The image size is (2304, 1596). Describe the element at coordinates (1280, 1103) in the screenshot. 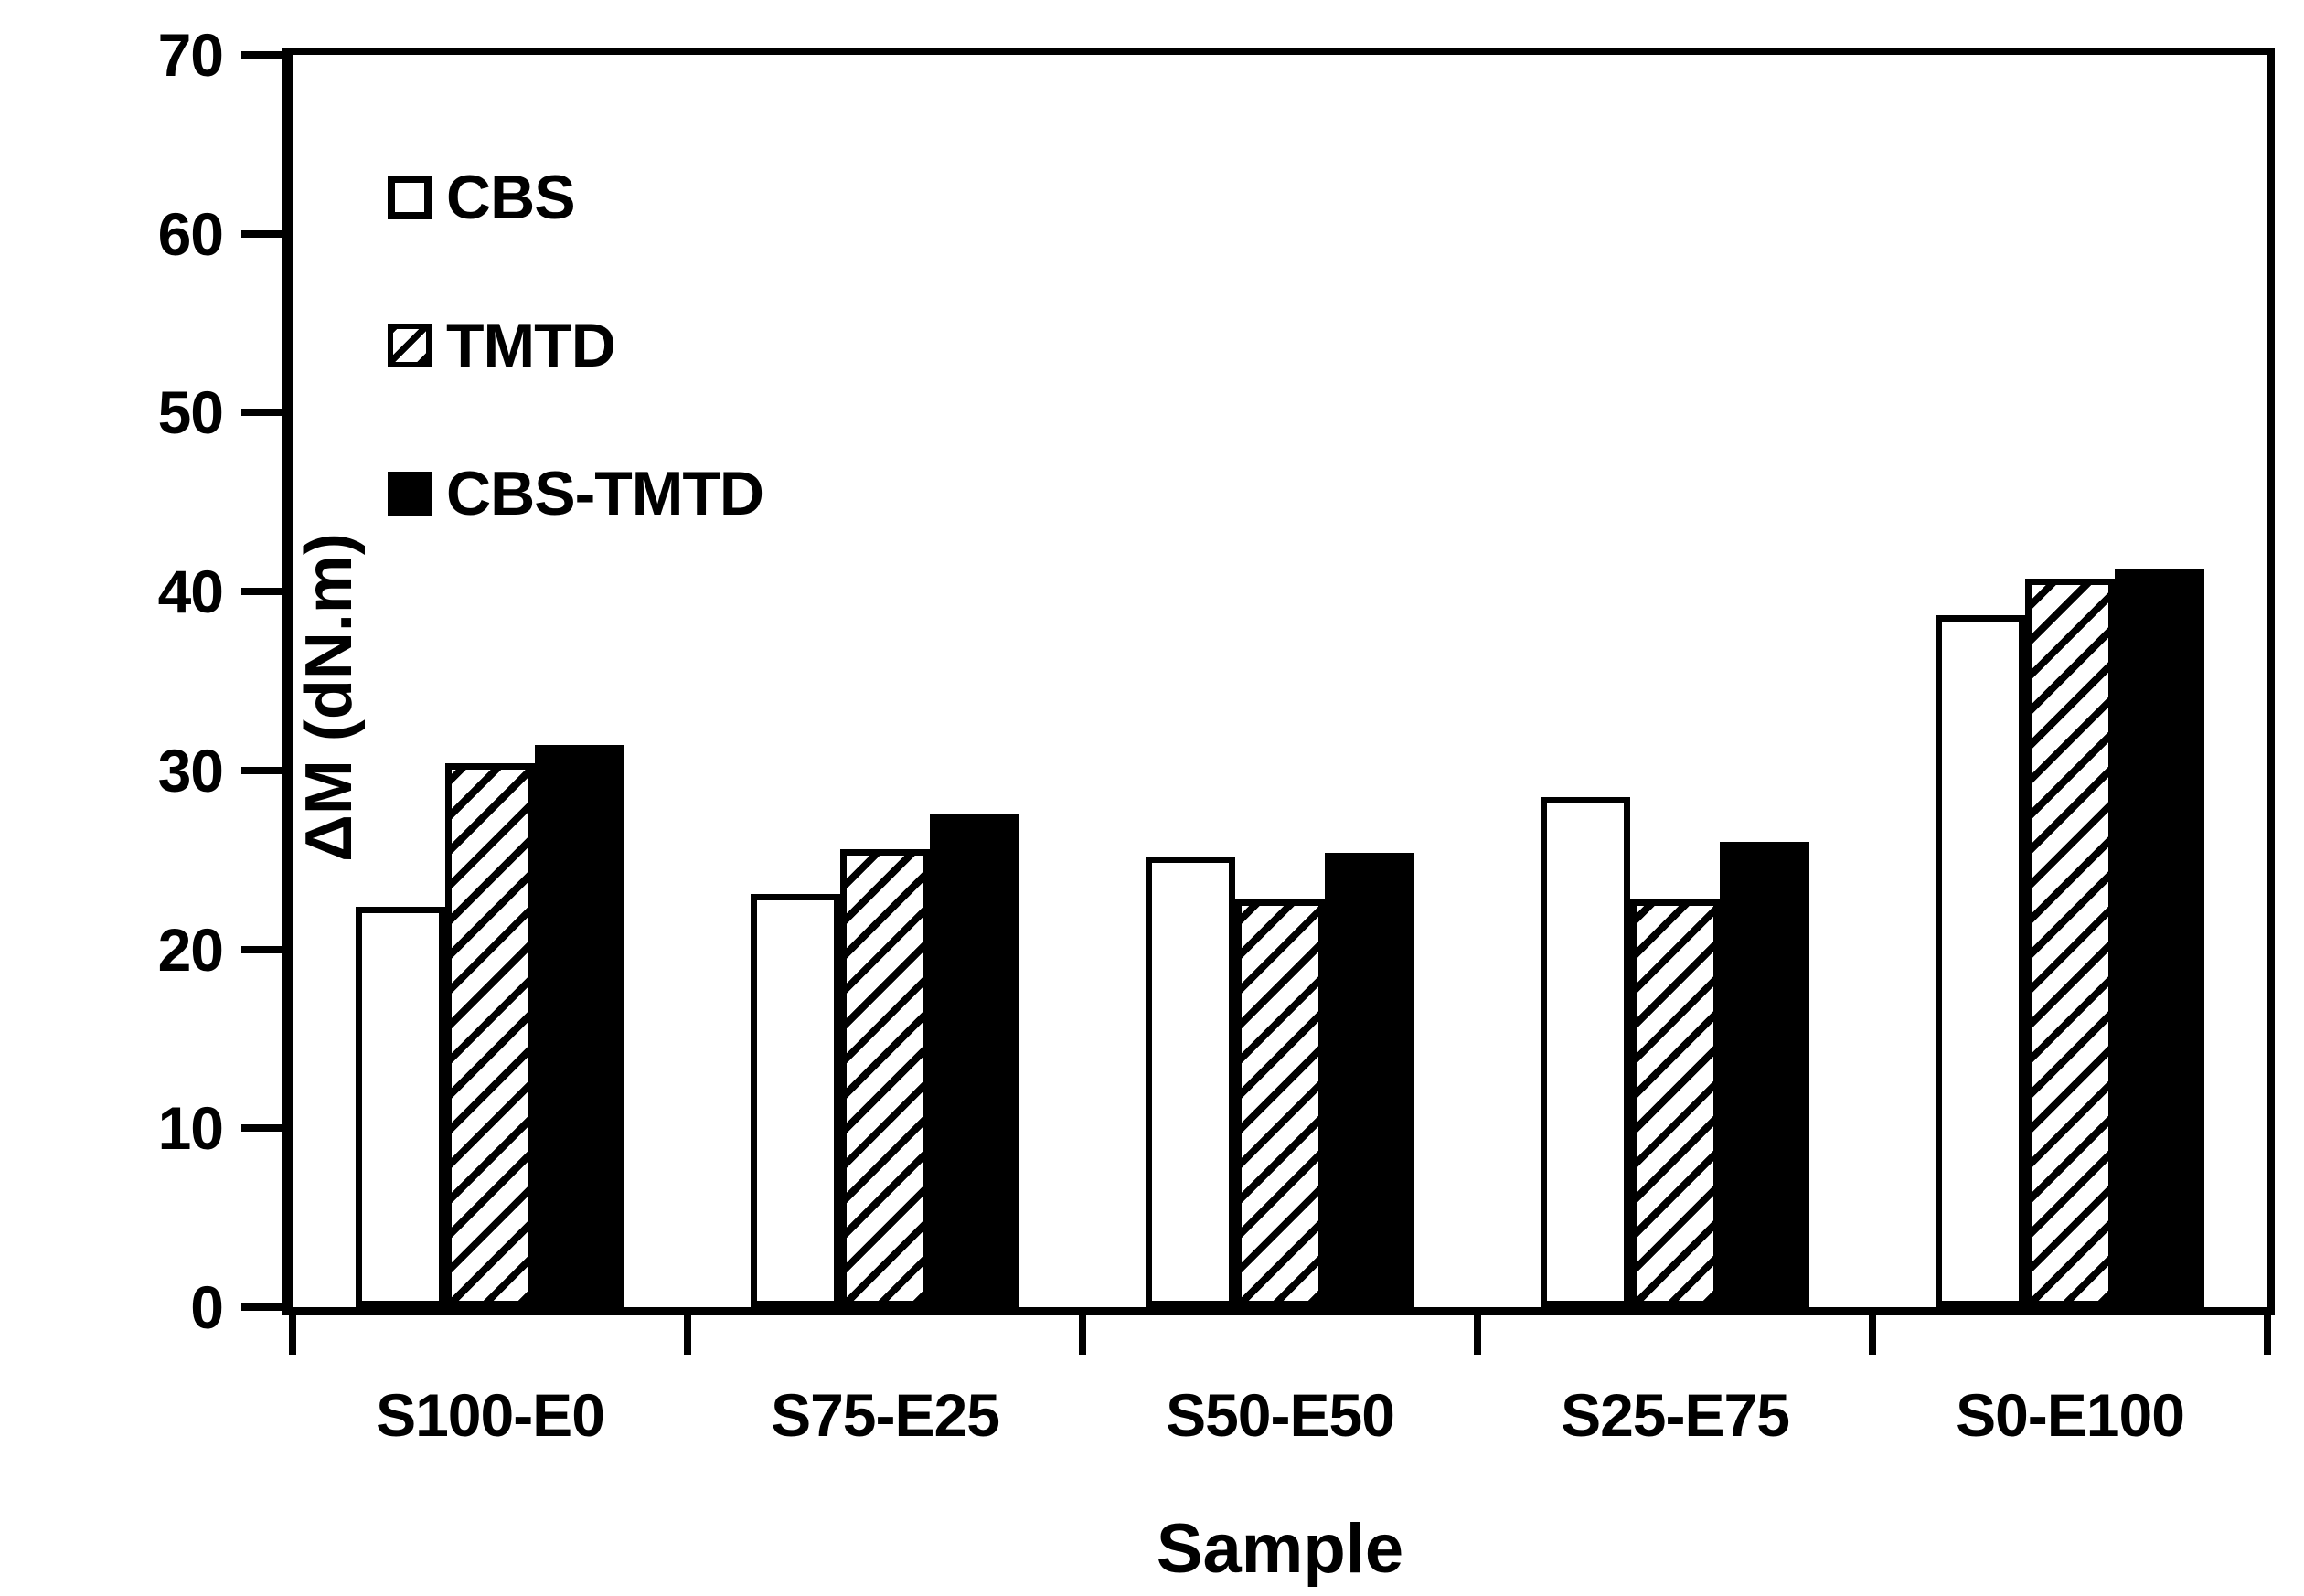

I see `bar-tmtd-s50-e50` at that location.